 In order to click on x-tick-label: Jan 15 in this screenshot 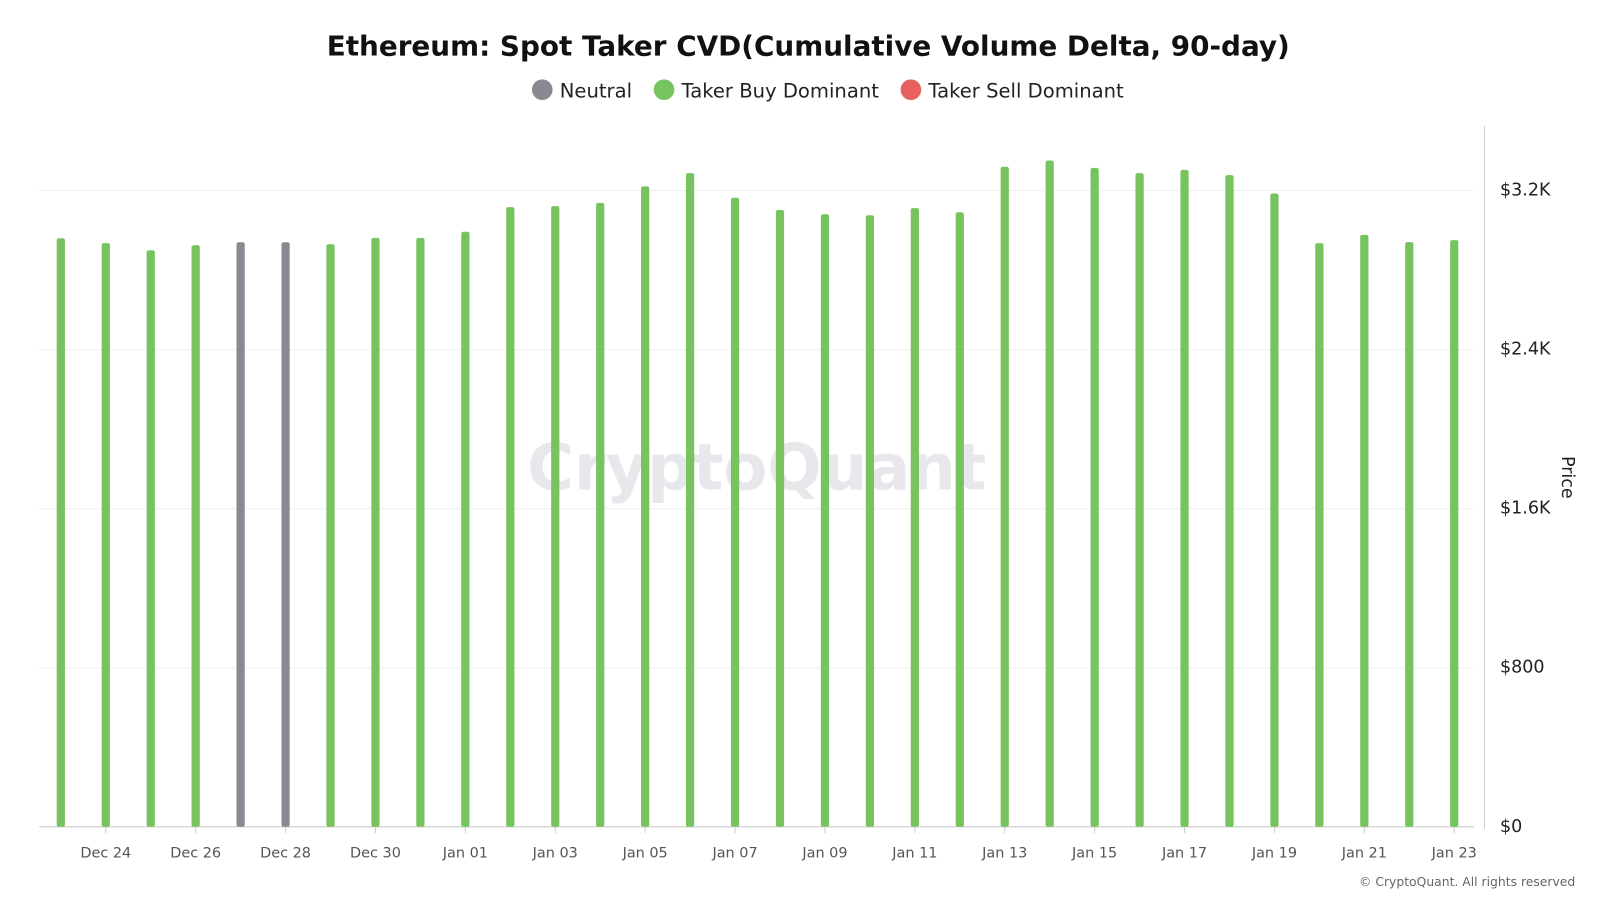, I will do `click(1094, 854)`.